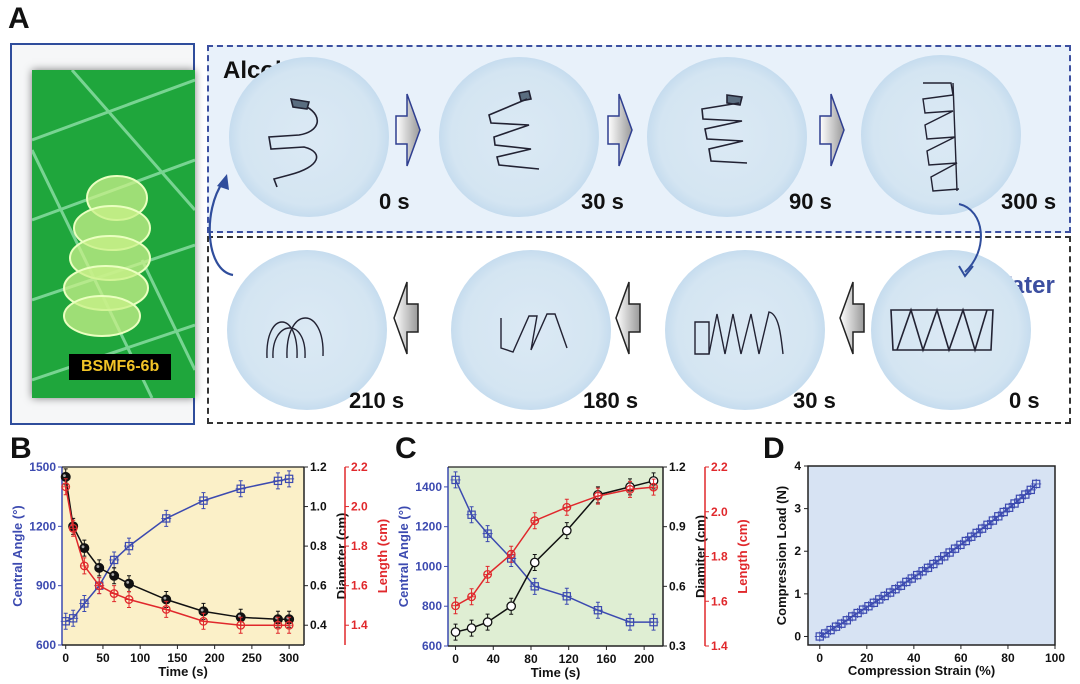 This screenshot has height=684, width=1080. I want to click on y-tick-label: 3, so click(797, 509).